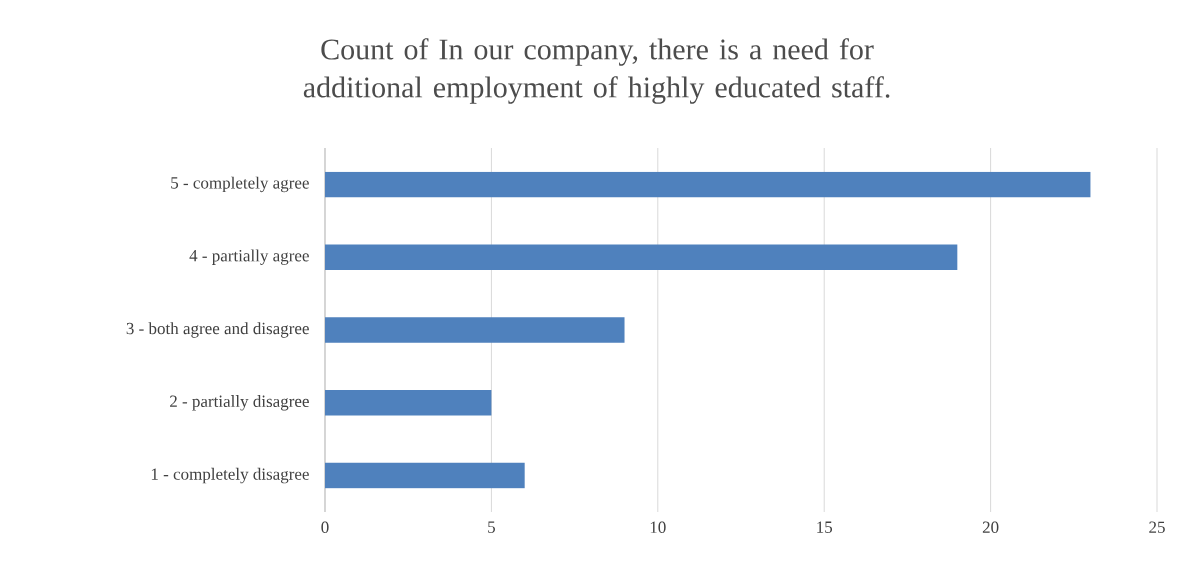 The height and width of the screenshot is (579, 1194). Describe the element at coordinates (596, 71) in the screenshot. I see `chart-title: Count of In our company, there is a need for additional employment of highly educated staff.` at that location.